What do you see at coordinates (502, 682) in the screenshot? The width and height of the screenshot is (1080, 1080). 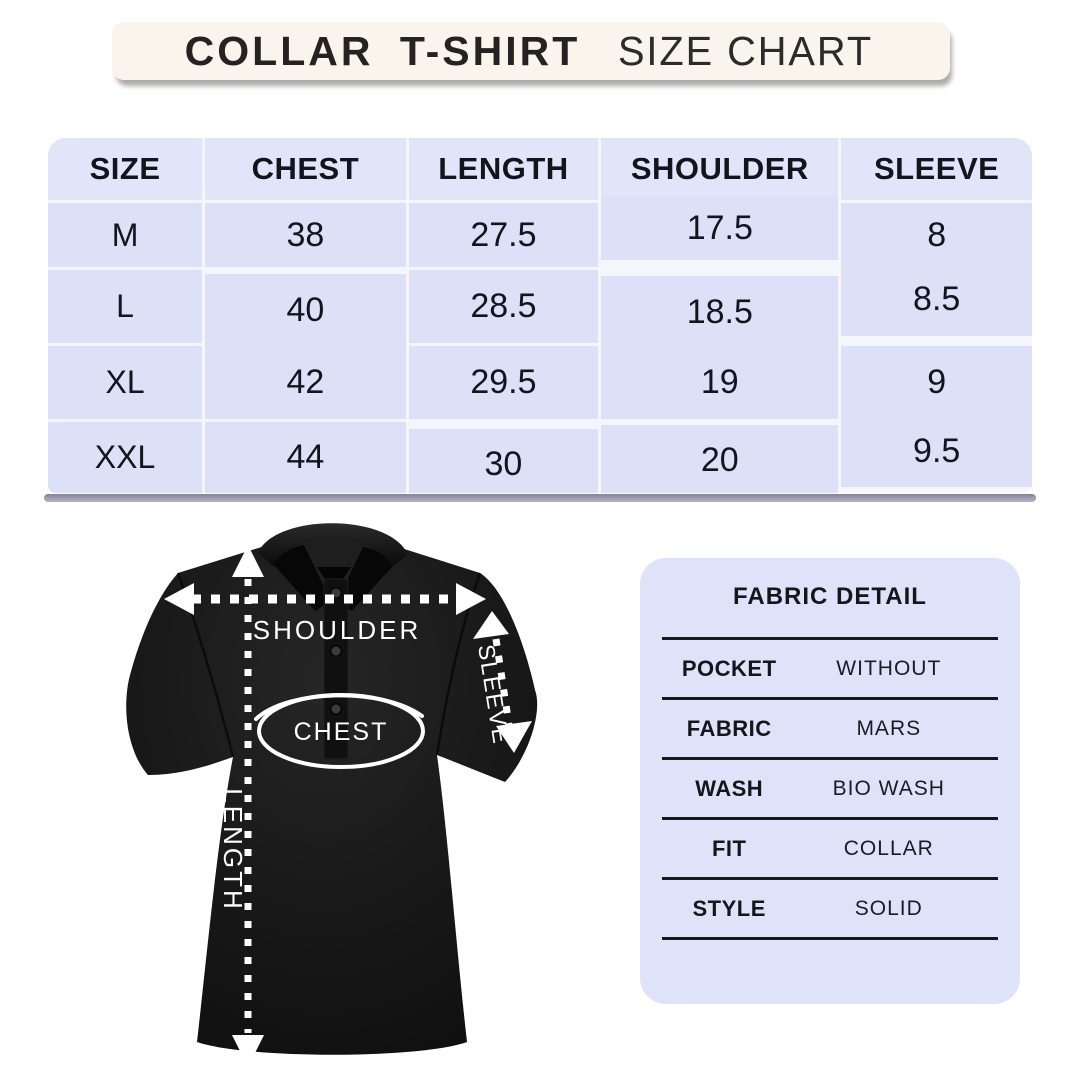 I see `sleeve-measure-line` at bounding box center [502, 682].